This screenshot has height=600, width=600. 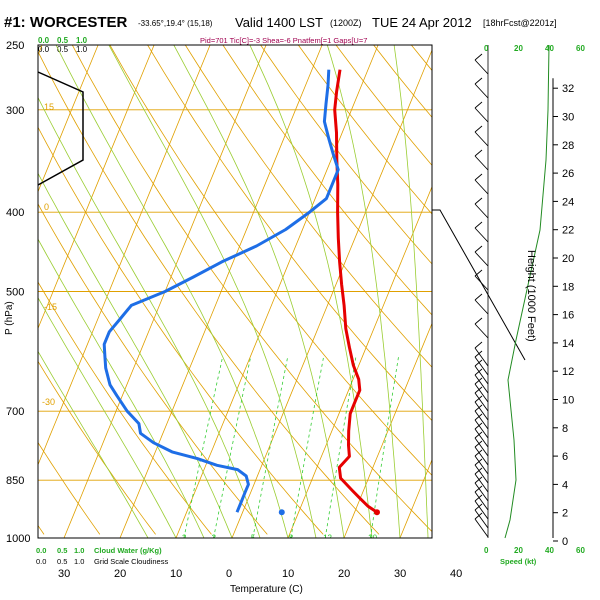 I want to click on surface-temperature-marker, so click(x=376, y=512).